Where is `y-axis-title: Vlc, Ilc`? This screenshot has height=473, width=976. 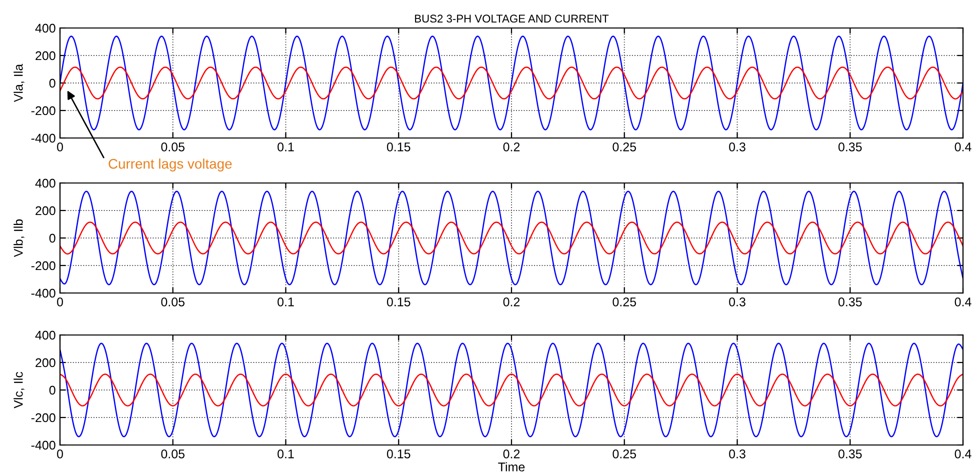 y-axis-title: Vlc, Ilc is located at coordinates (19, 390).